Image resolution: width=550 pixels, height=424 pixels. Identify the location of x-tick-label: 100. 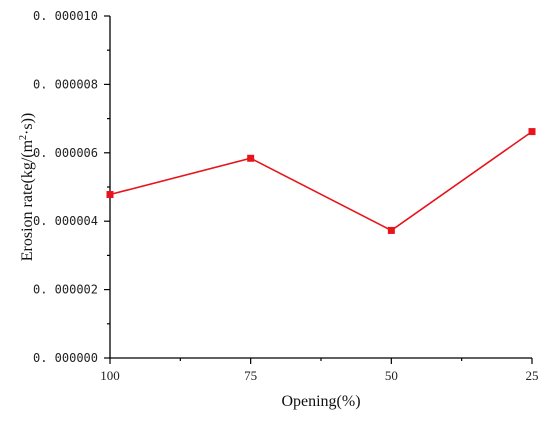
(110, 375).